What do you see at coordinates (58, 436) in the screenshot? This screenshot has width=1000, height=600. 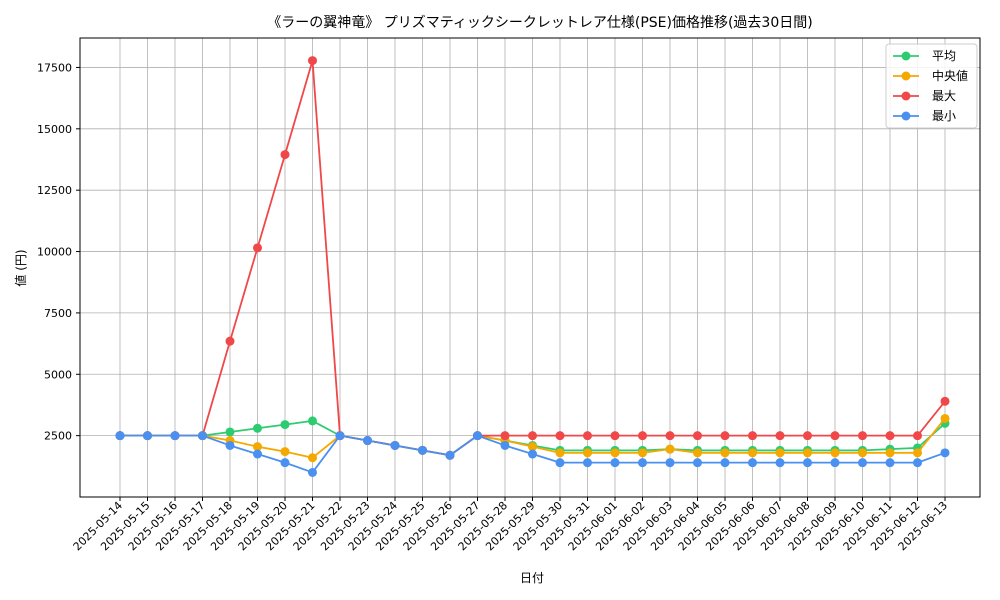 I see `y-tick-label: 2500` at bounding box center [58, 436].